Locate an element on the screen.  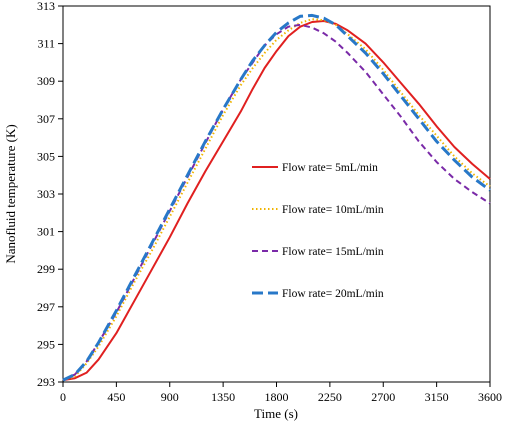
legend-label-4: Flow rate= 20mL/min is located at coordinates (333, 294).